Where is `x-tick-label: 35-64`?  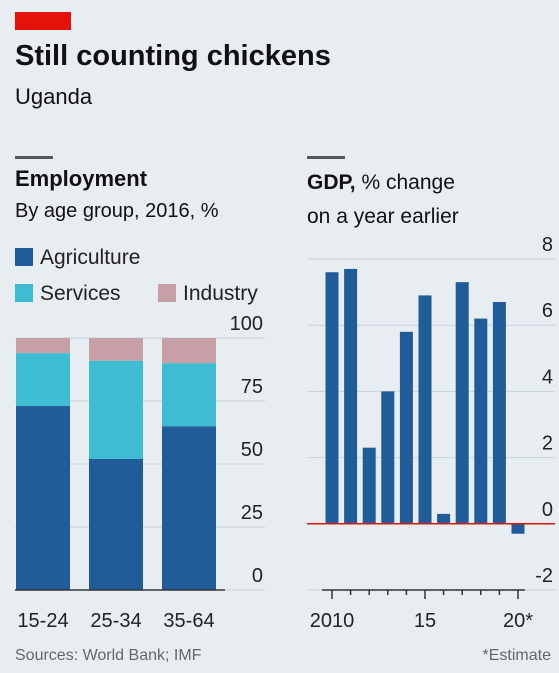
x-tick-label: 35-64 is located at coordinates (188, 621).